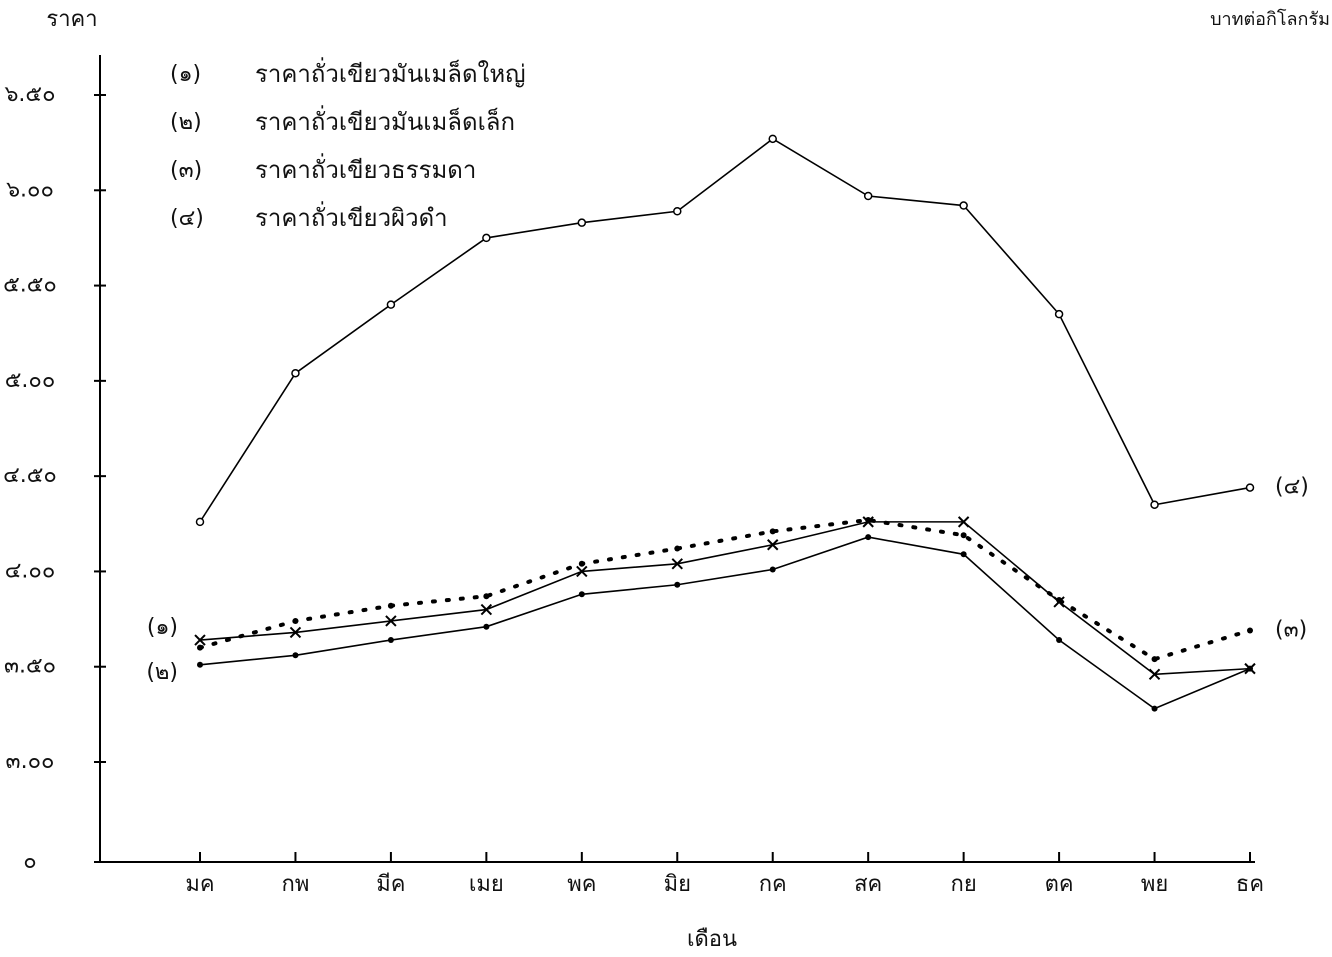  Describe the element at coordinates (185, 74) in the screenshot. I see `legend-tag: (๑)` at that location.